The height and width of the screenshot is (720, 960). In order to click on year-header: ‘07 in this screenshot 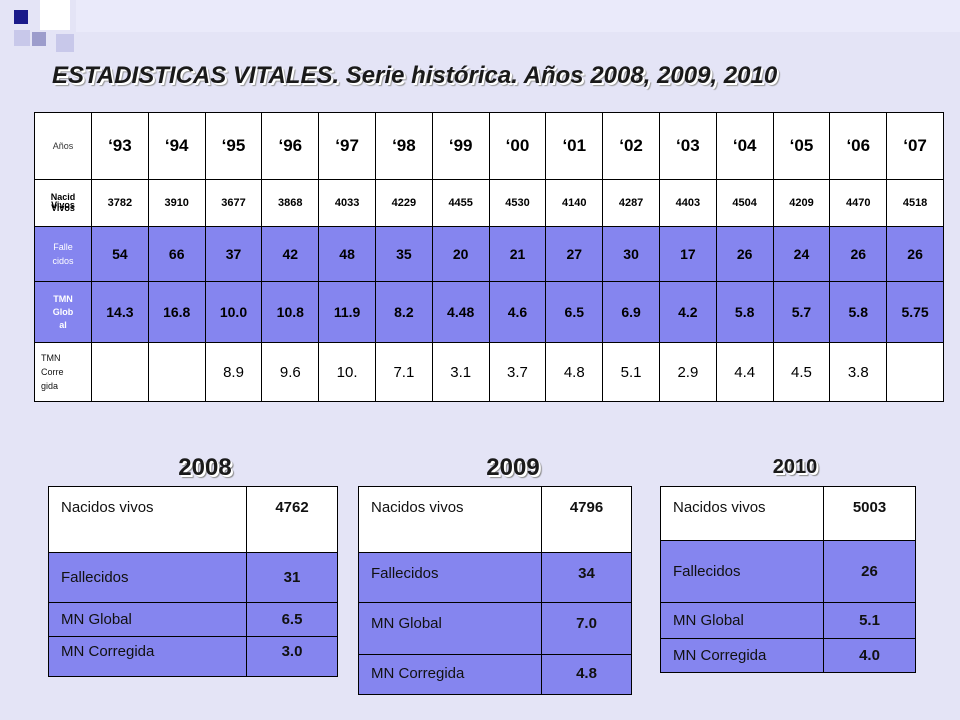, I will do `click(915, 146)`.